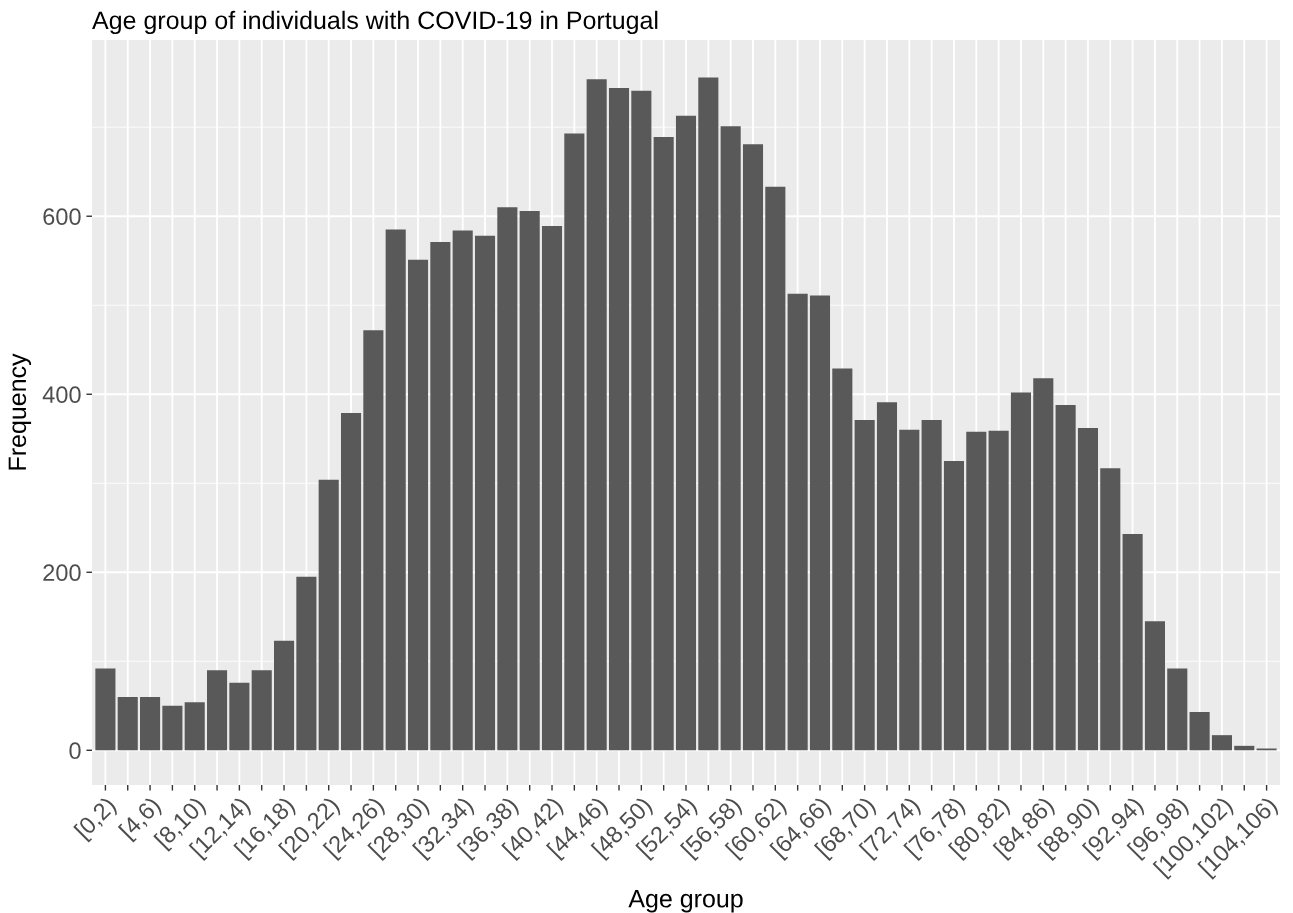 This screenshot has height=913, width=1293. I want to click on y-tick-label: 0, so click(75, 751).